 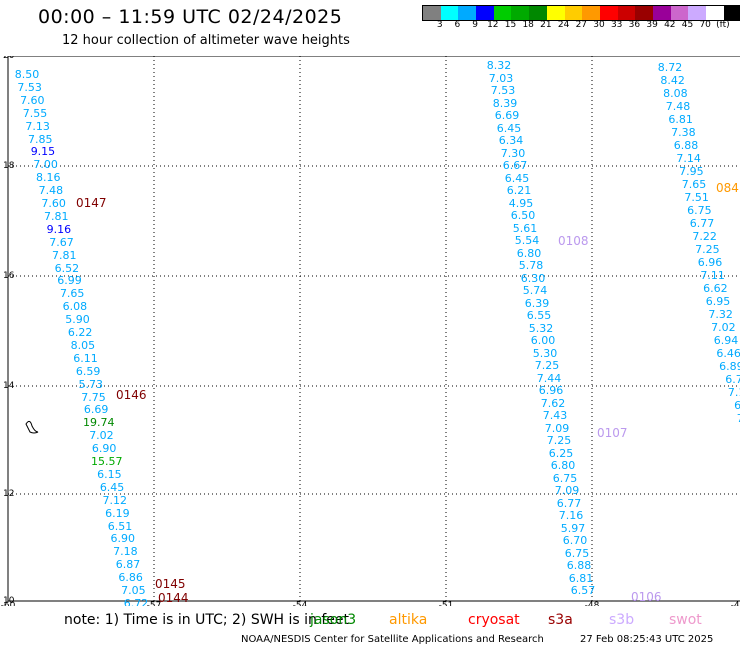 What do you see at coordinates (569, 503) in the screenshot?
I see `wave-height-value: 6.77` at bounding box center [569, 503].